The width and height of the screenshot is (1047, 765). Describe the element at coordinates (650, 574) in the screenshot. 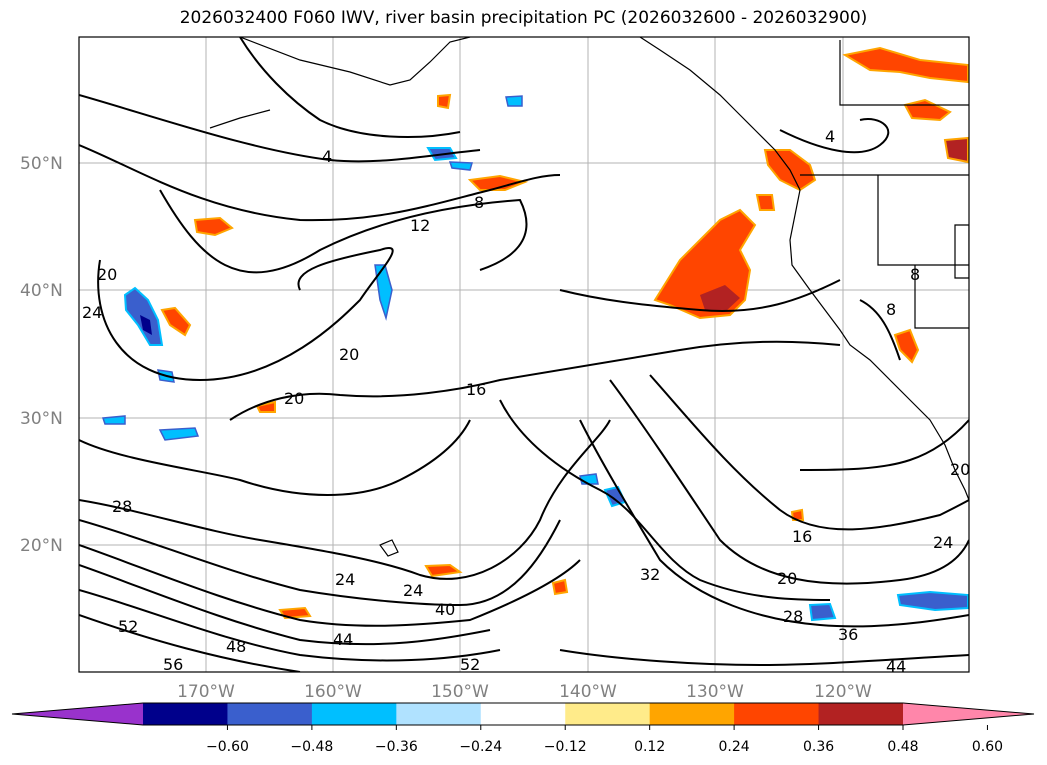

I see `contour-label: 32` at that location.